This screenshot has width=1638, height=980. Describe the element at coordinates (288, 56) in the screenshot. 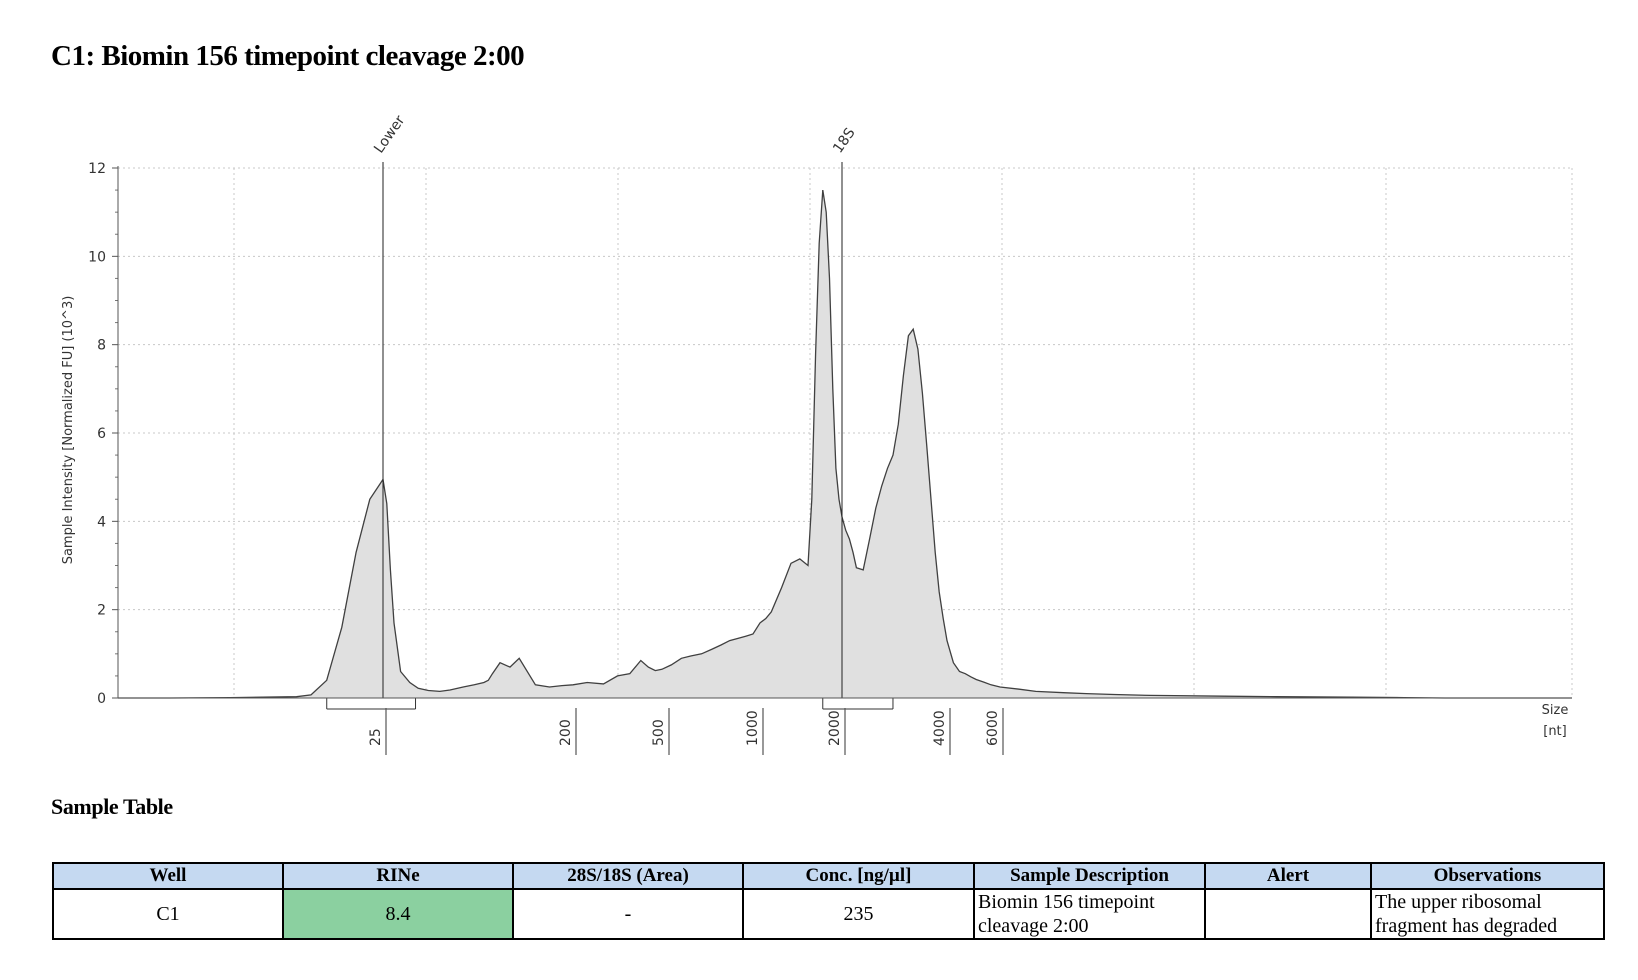

I see `page-title: C1: Biomin 156 timepoint cleavage 2:00` at that location.